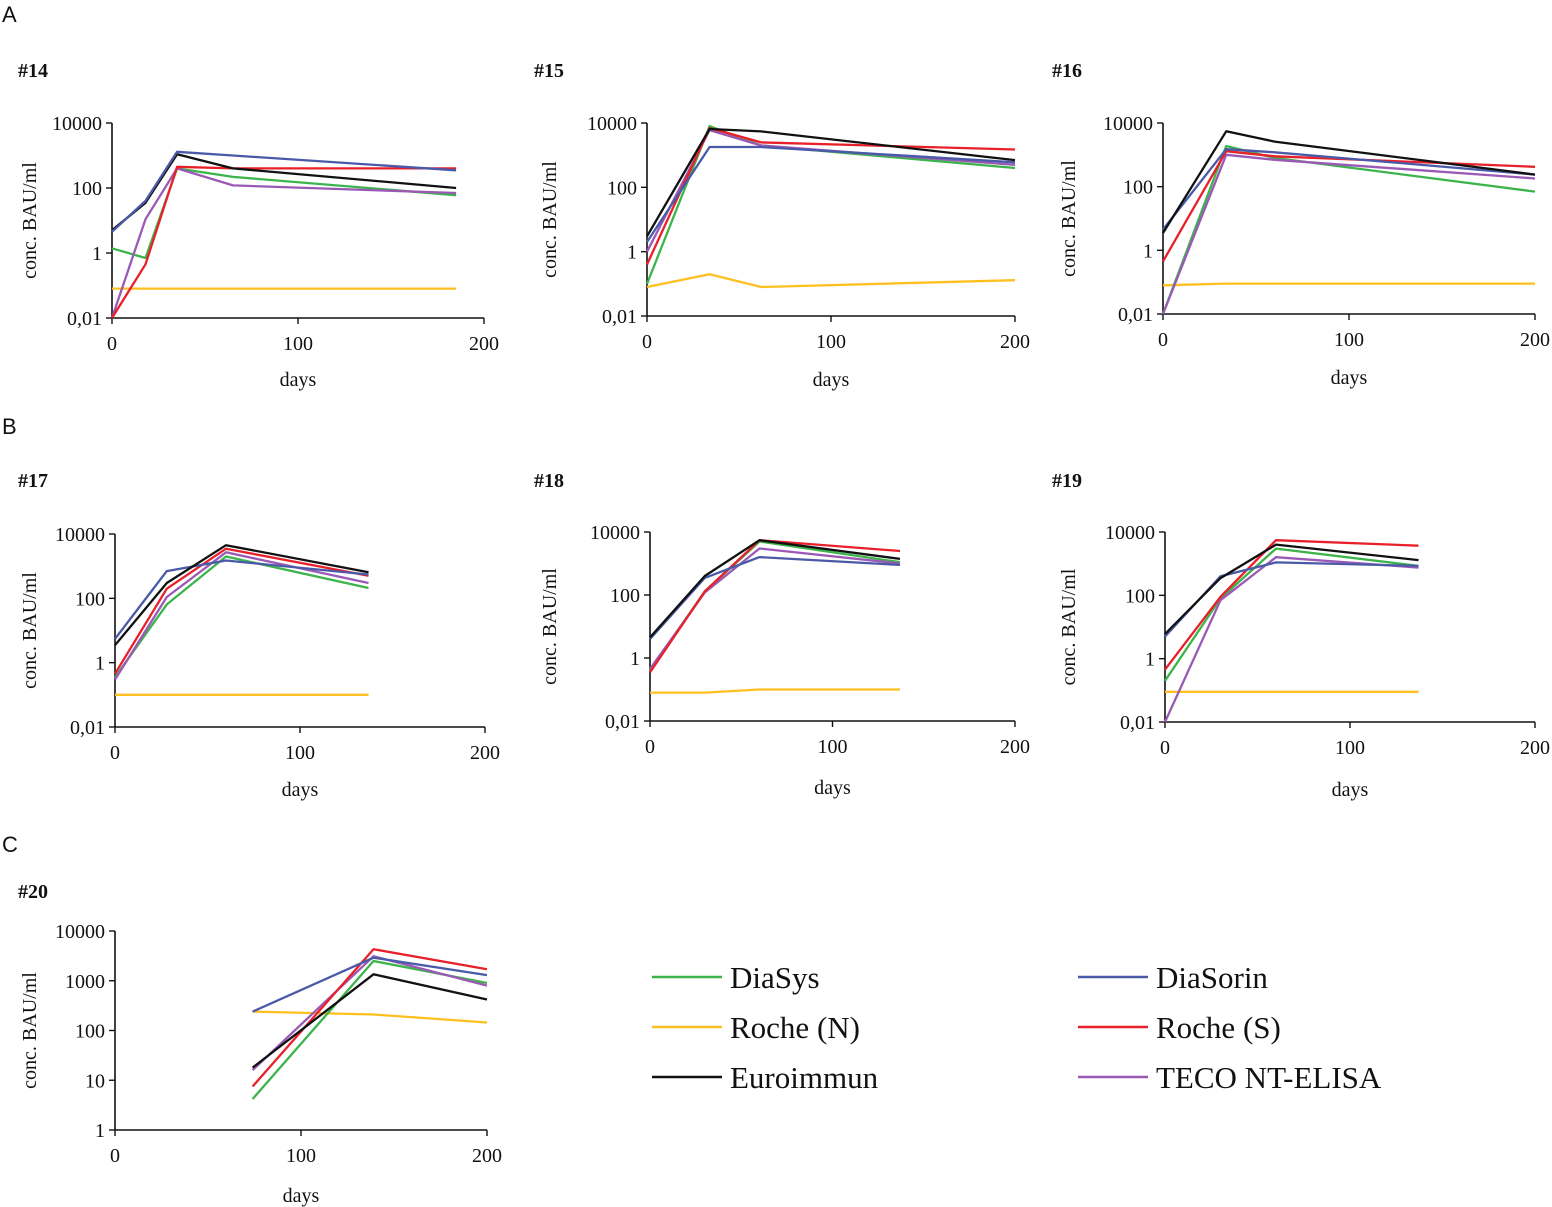  I want to click on legend-label: DiaSys, so click(775, 977).